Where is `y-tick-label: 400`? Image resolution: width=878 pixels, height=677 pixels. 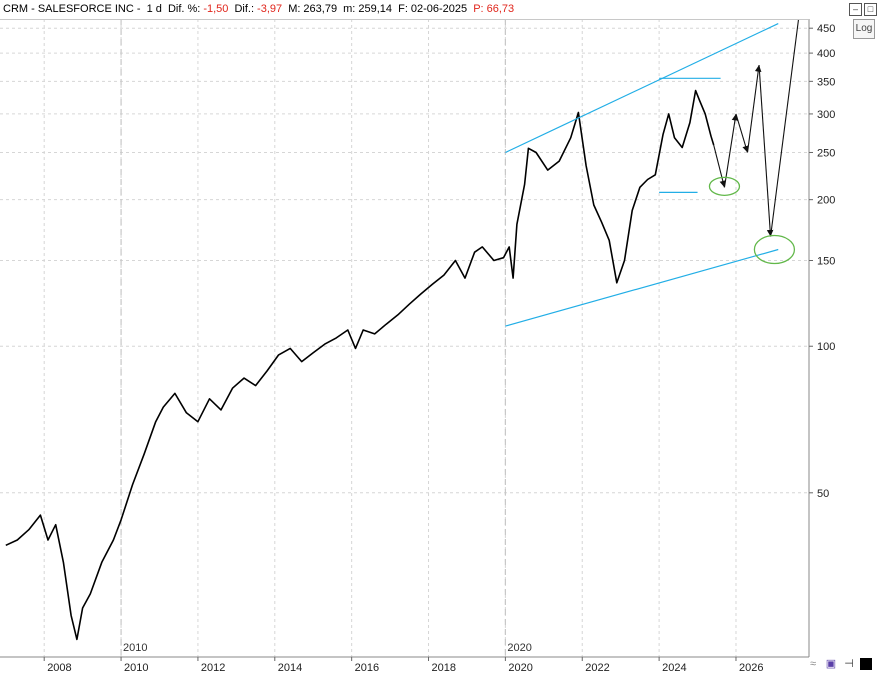 y-tick-label: 400 is located at coordinates (826, 54).